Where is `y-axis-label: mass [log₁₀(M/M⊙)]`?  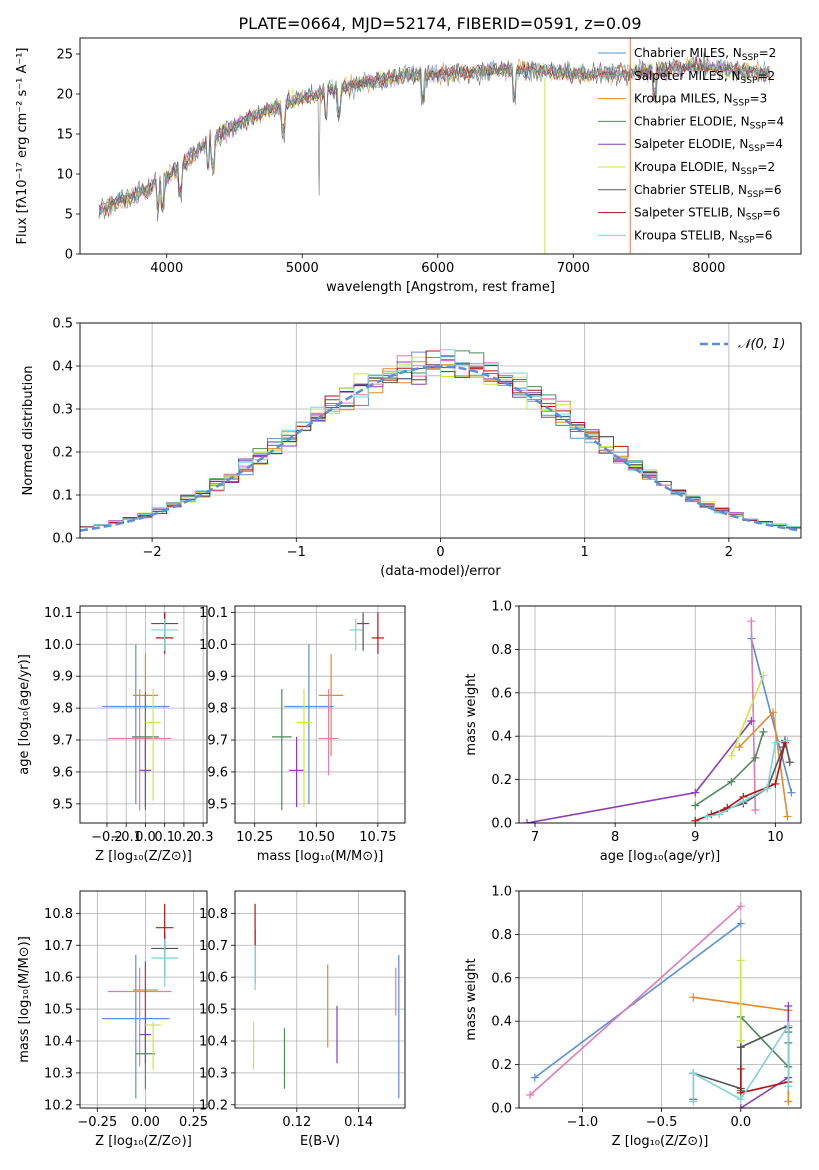
y-axis-label: mass [log₁₀(M/M⊙)] is located at coordinates (24, 999).